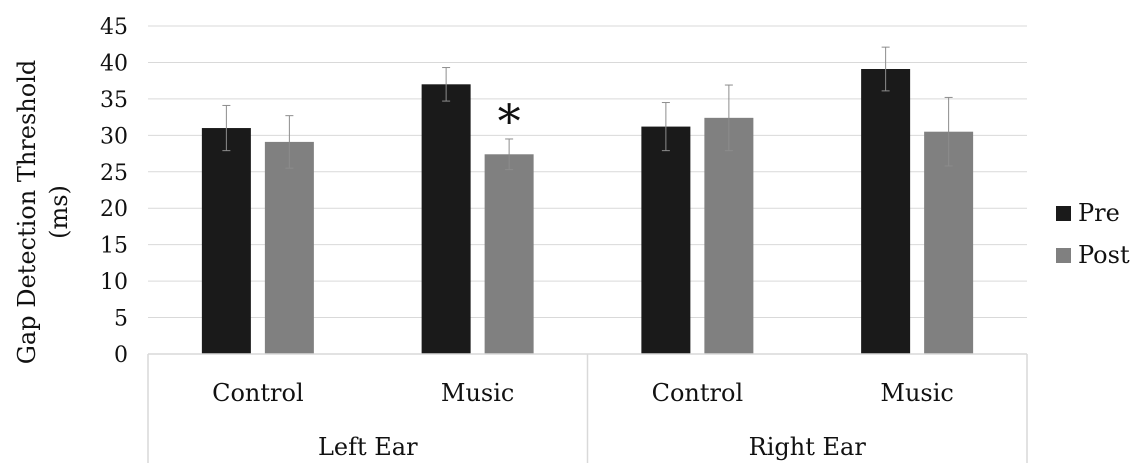  I want to click on y-axis-label-line-2: (ms), so click(59, 212).